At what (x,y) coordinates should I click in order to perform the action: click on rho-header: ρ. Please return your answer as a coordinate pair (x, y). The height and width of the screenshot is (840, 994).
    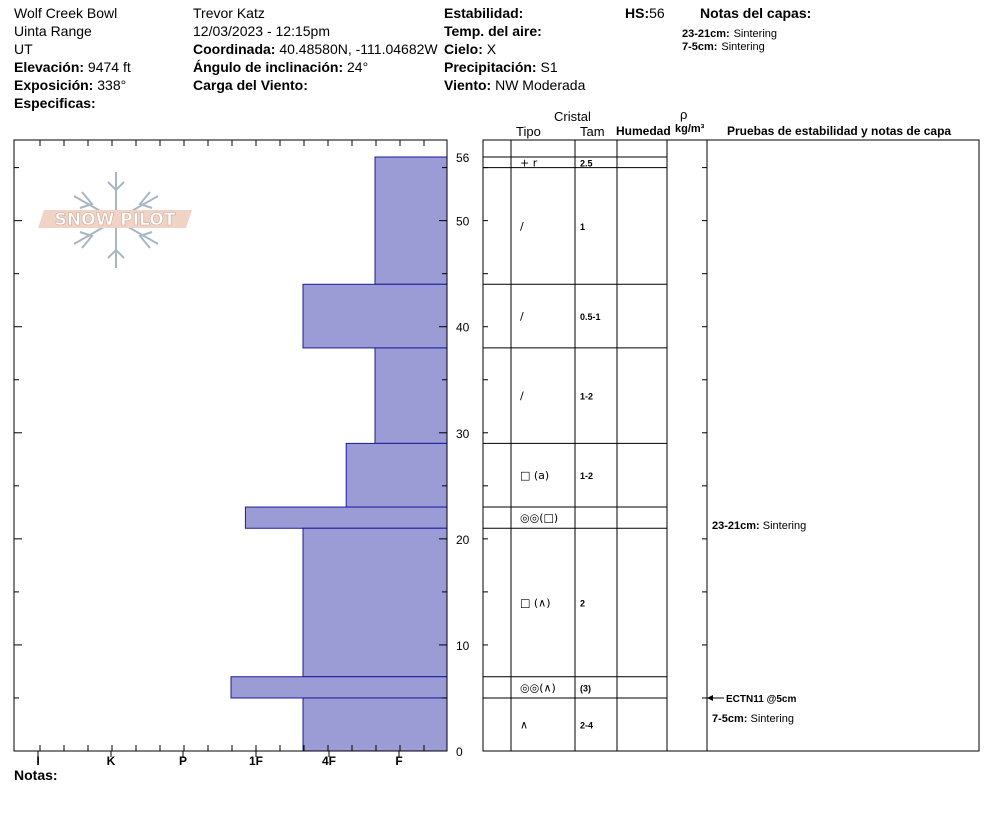
    Looking at the image, I should click on (684, 114).